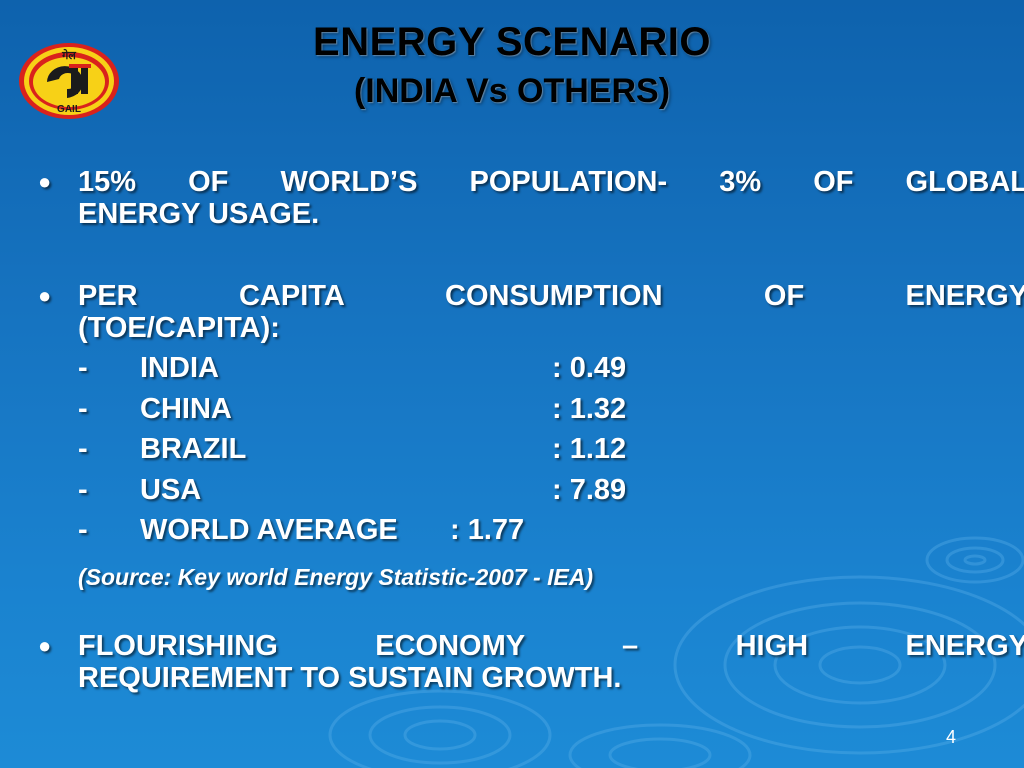  Describe the element at coordinates (193, 449) in the screenshot. I see `country-name: BRAZIL` at that location.